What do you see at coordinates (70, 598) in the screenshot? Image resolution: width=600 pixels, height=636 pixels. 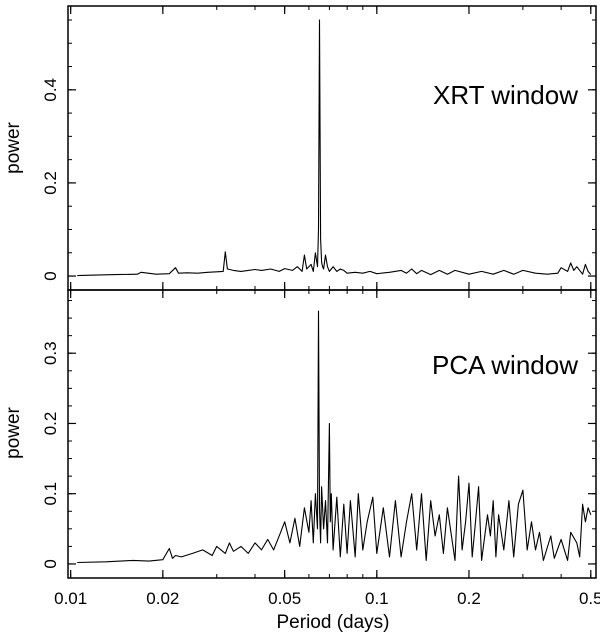 I see `x-tick-label: 0.01` at bounding box center [70, 598].